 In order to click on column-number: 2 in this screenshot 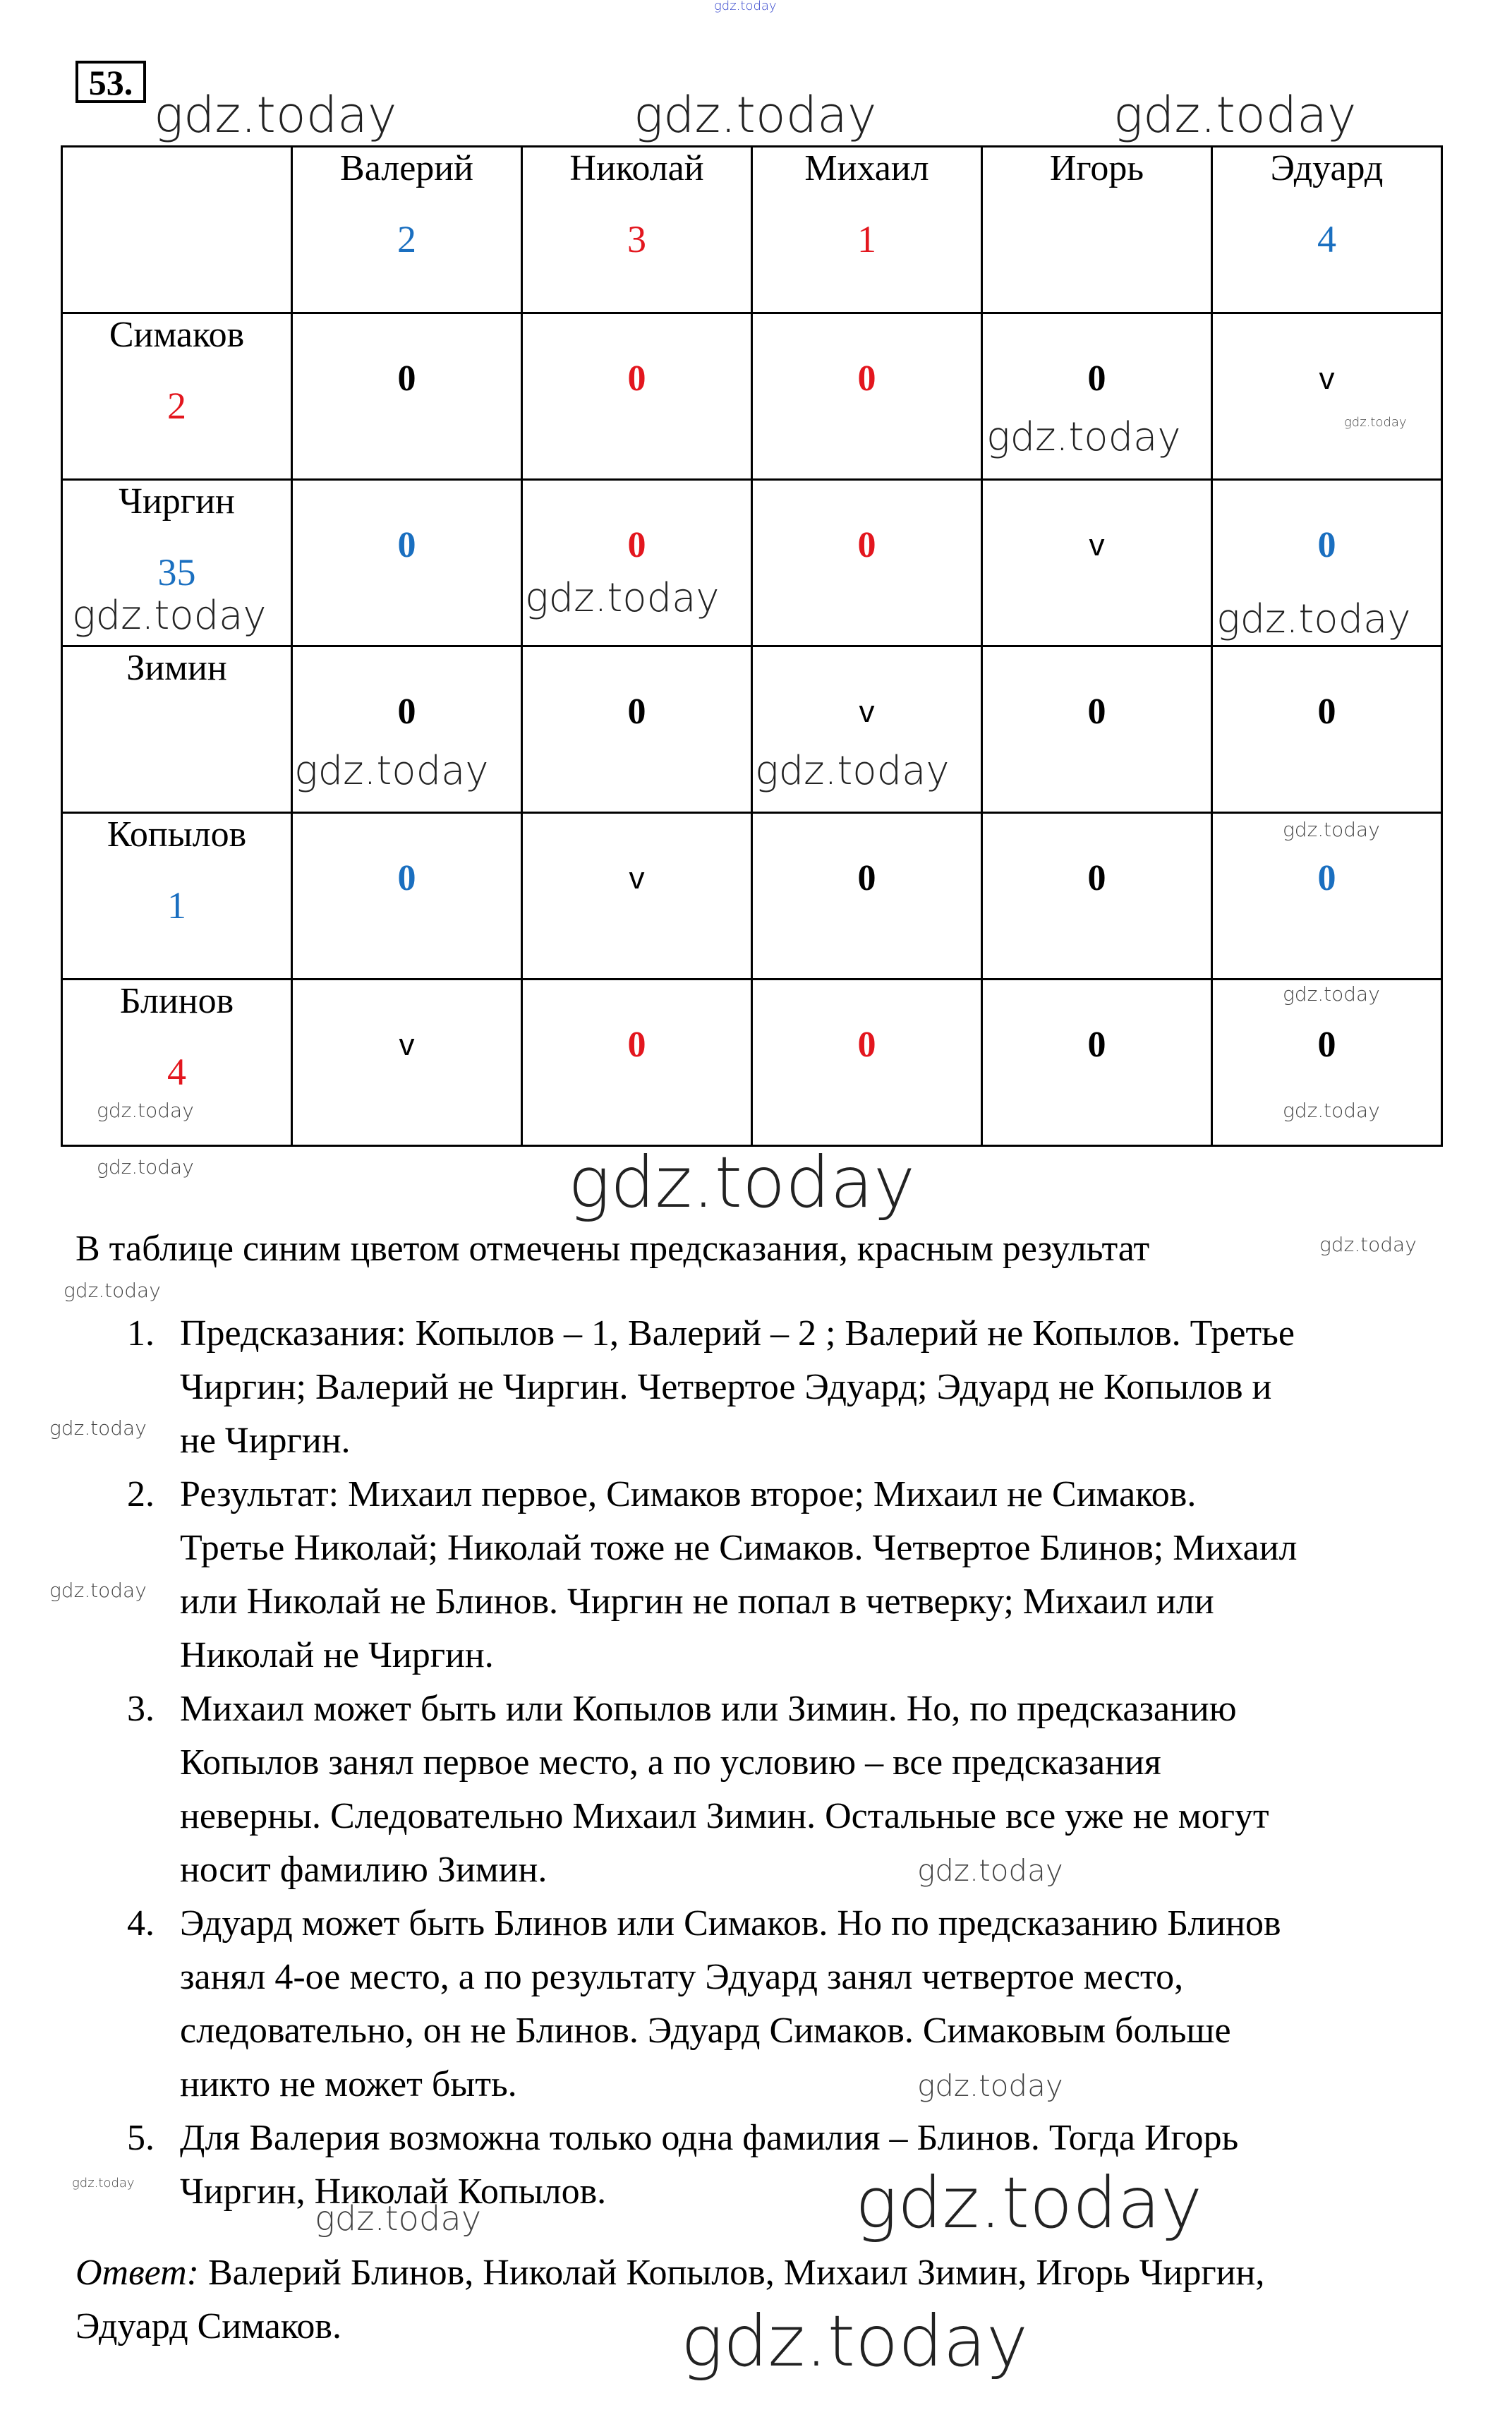, I will do `click(406, 239)`.